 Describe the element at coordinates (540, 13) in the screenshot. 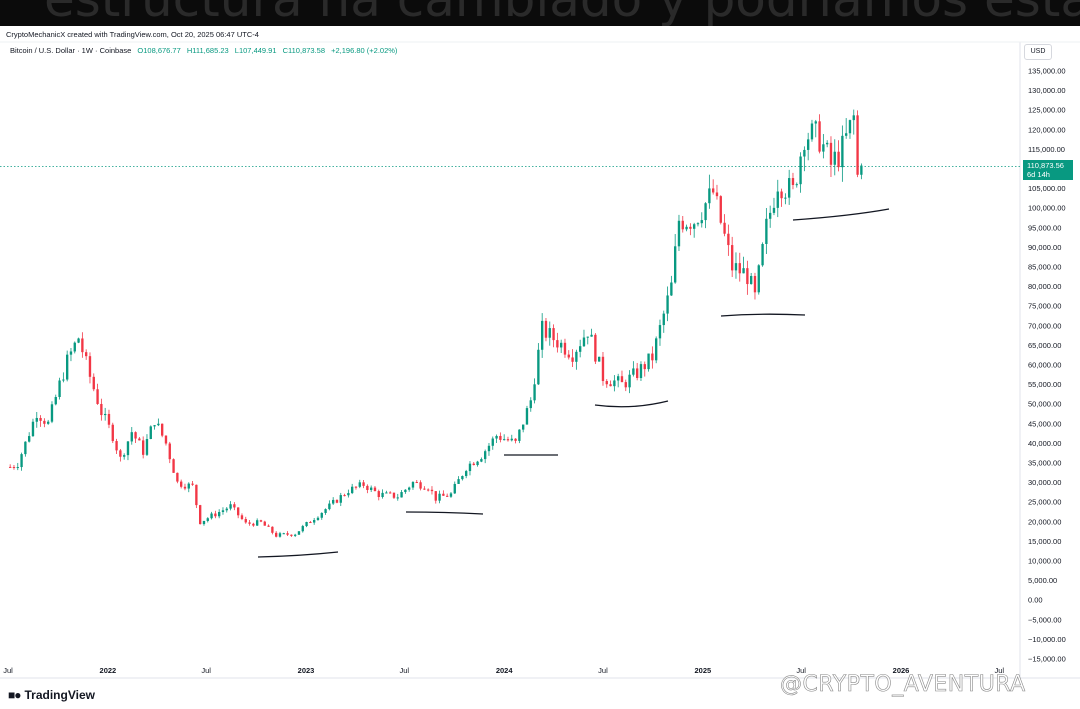

I see `caption-bar: estructura ha cambiado y podríamos estar` at that location.